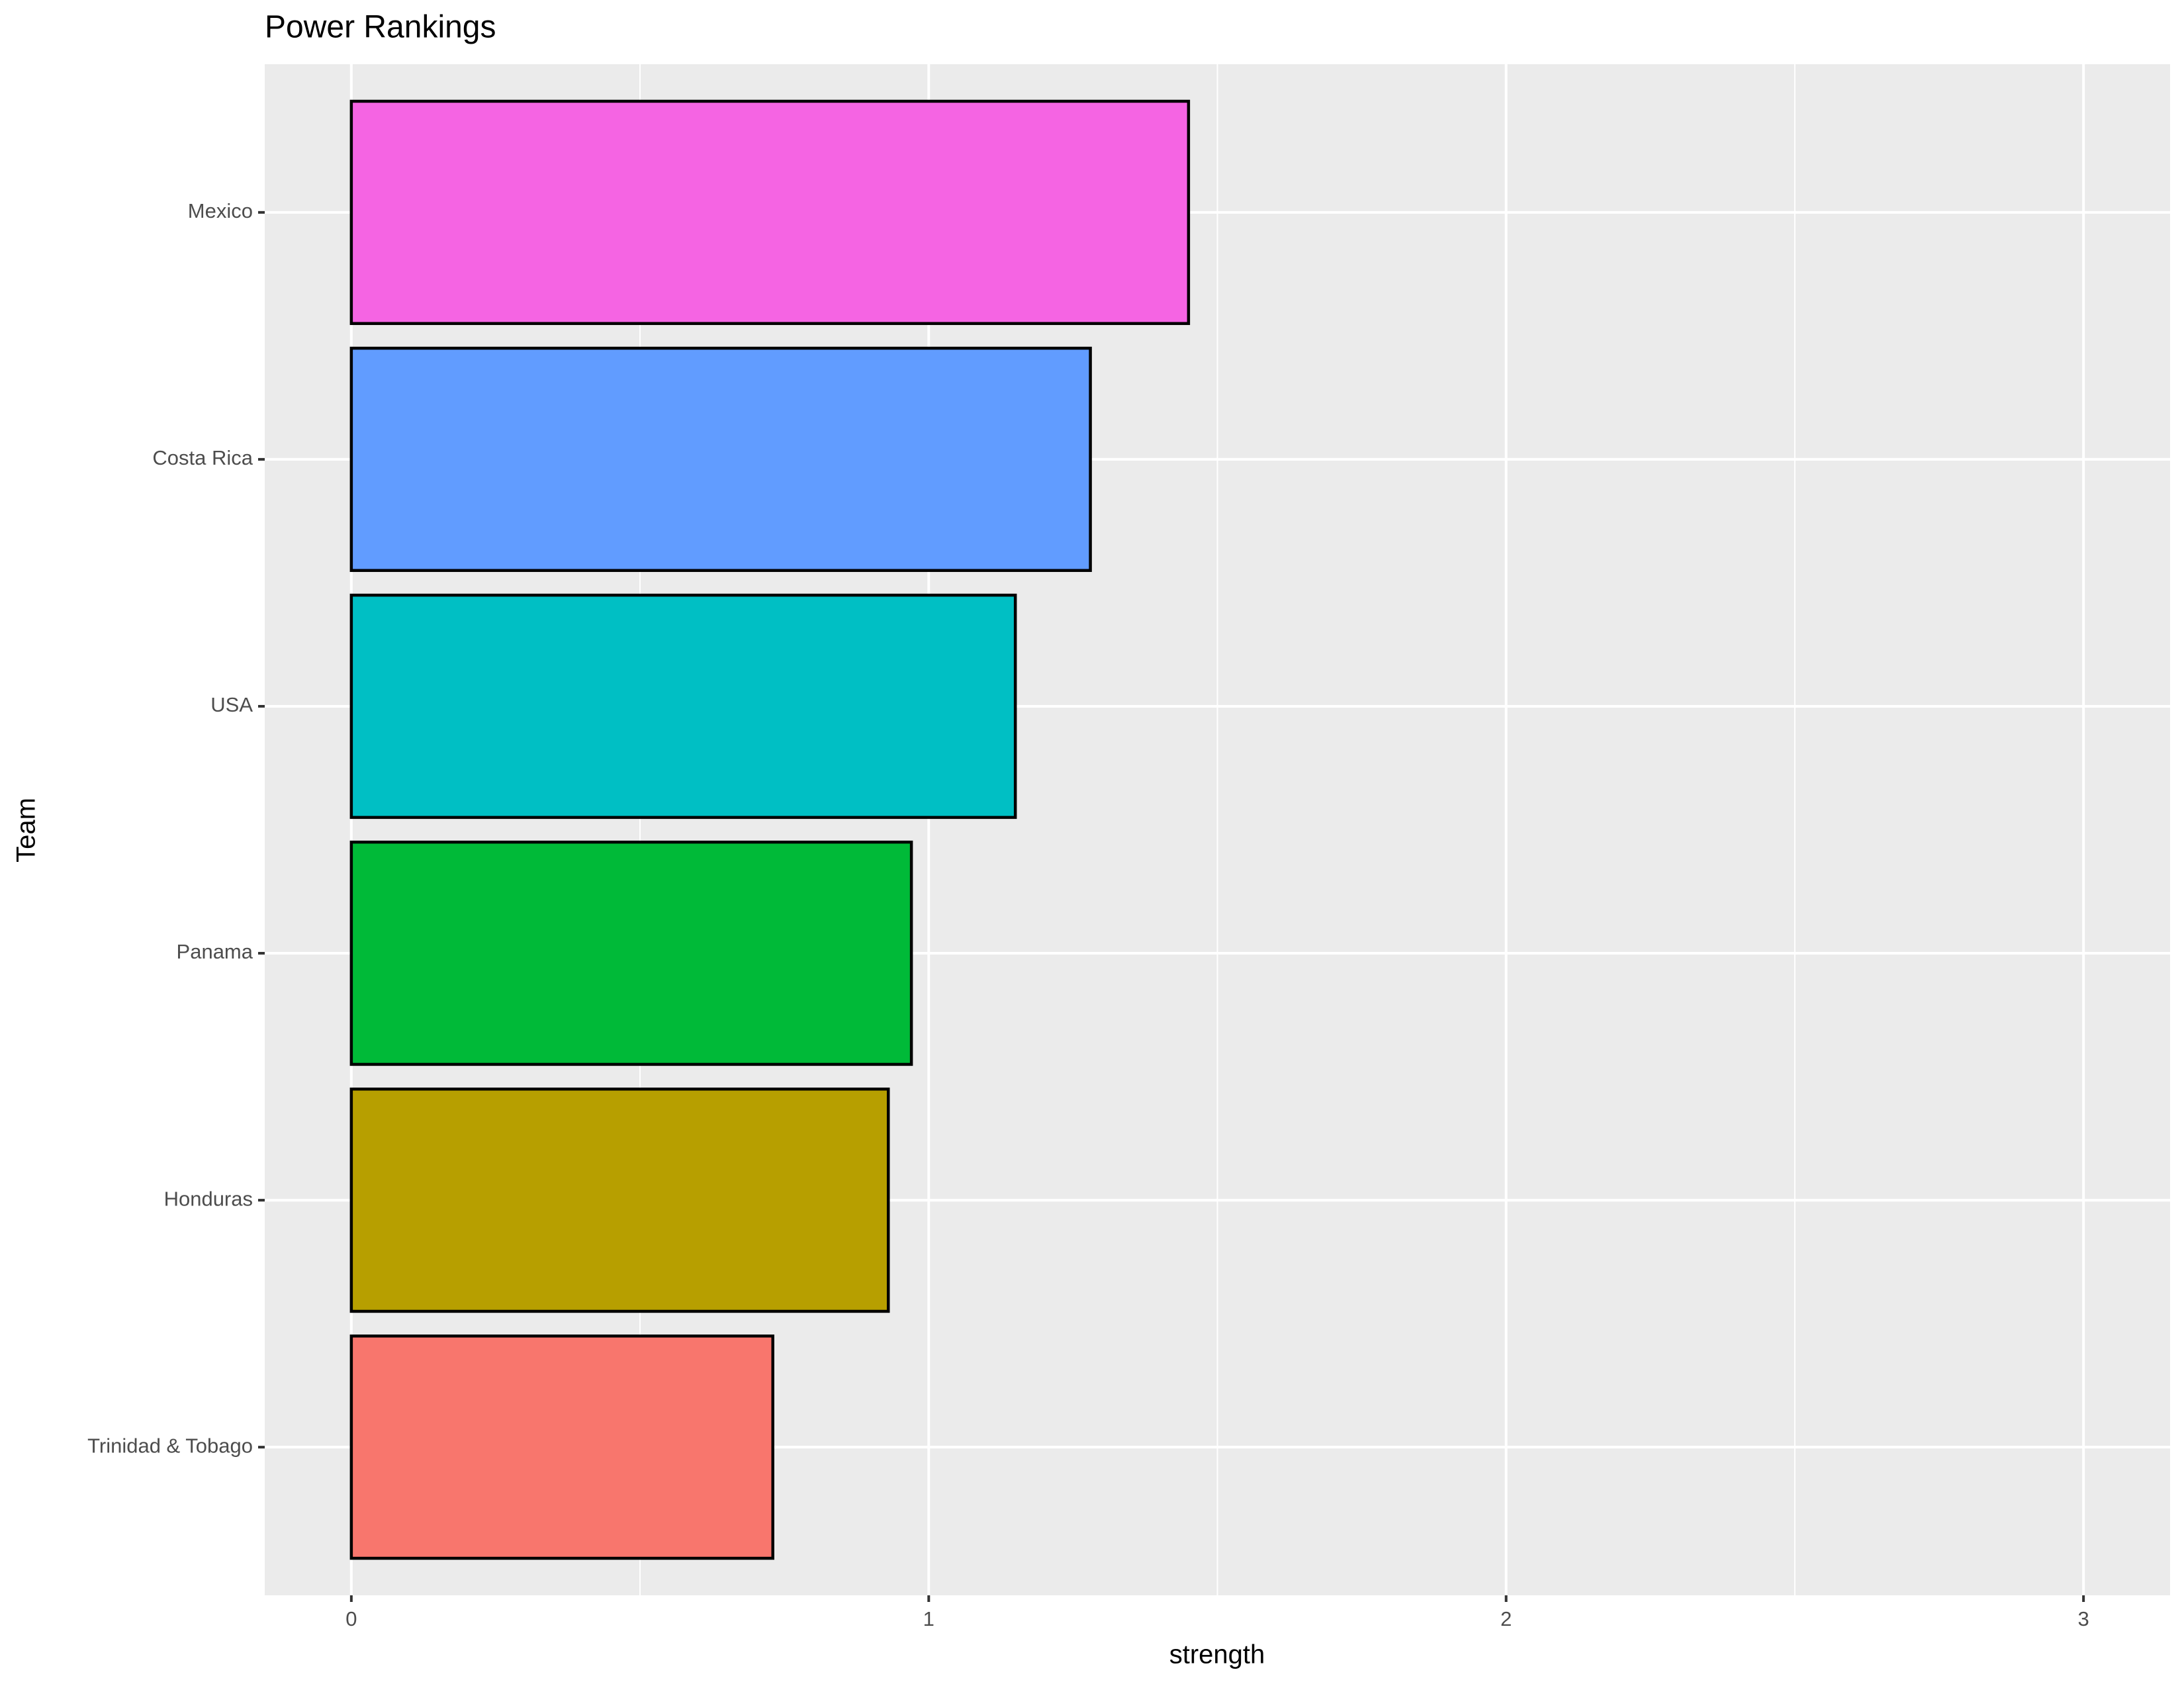 This screenshot has width=2184, height=1688. Describe the element at coordinates (1217, 1654) in the screenshot. I see `x-axis-title: strength` at that location.